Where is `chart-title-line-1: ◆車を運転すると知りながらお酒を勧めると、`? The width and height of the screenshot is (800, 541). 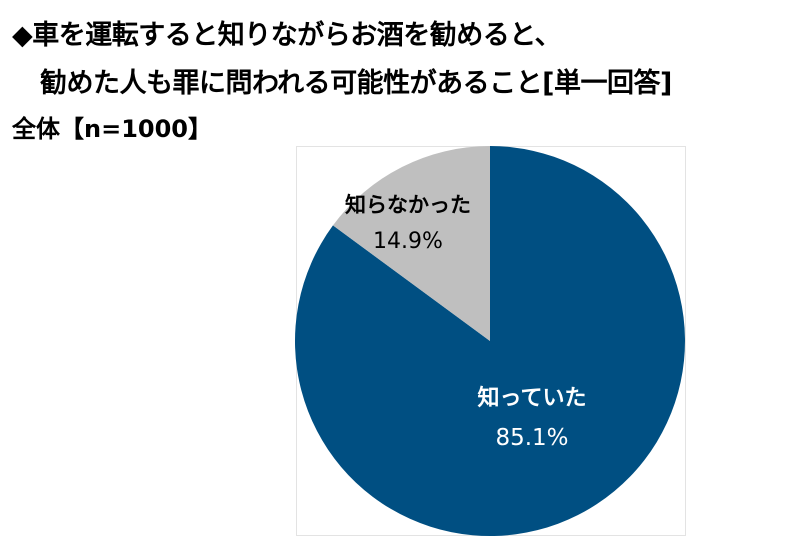 chart-title-line-1: ◆車を運転すると知りながらお酒を勧めると、 is located at coordinates (287, 35).